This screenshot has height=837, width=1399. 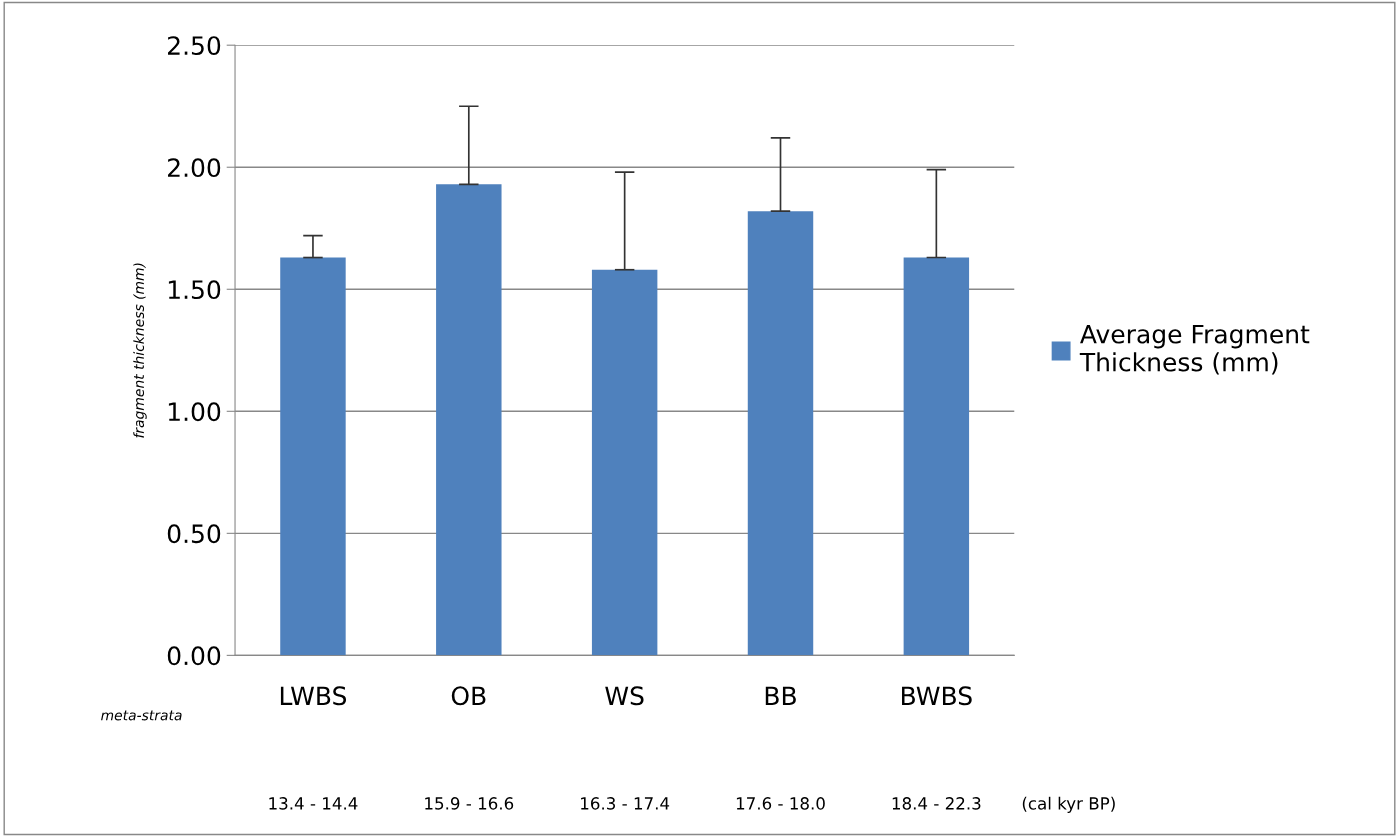 What do you see at coordinates (140, 350) in the screenshot?
I see `y-axis-title: fragment thickness (mm)` at bounding box center [140, 350].